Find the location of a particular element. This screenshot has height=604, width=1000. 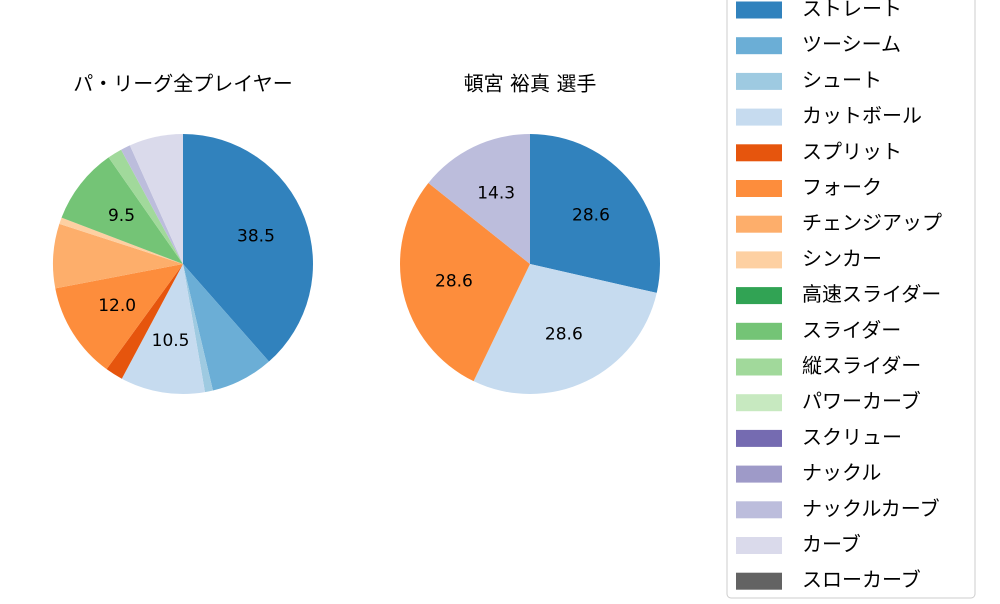

legend-label: 縦スライダー is located at coordinates (861, 366).